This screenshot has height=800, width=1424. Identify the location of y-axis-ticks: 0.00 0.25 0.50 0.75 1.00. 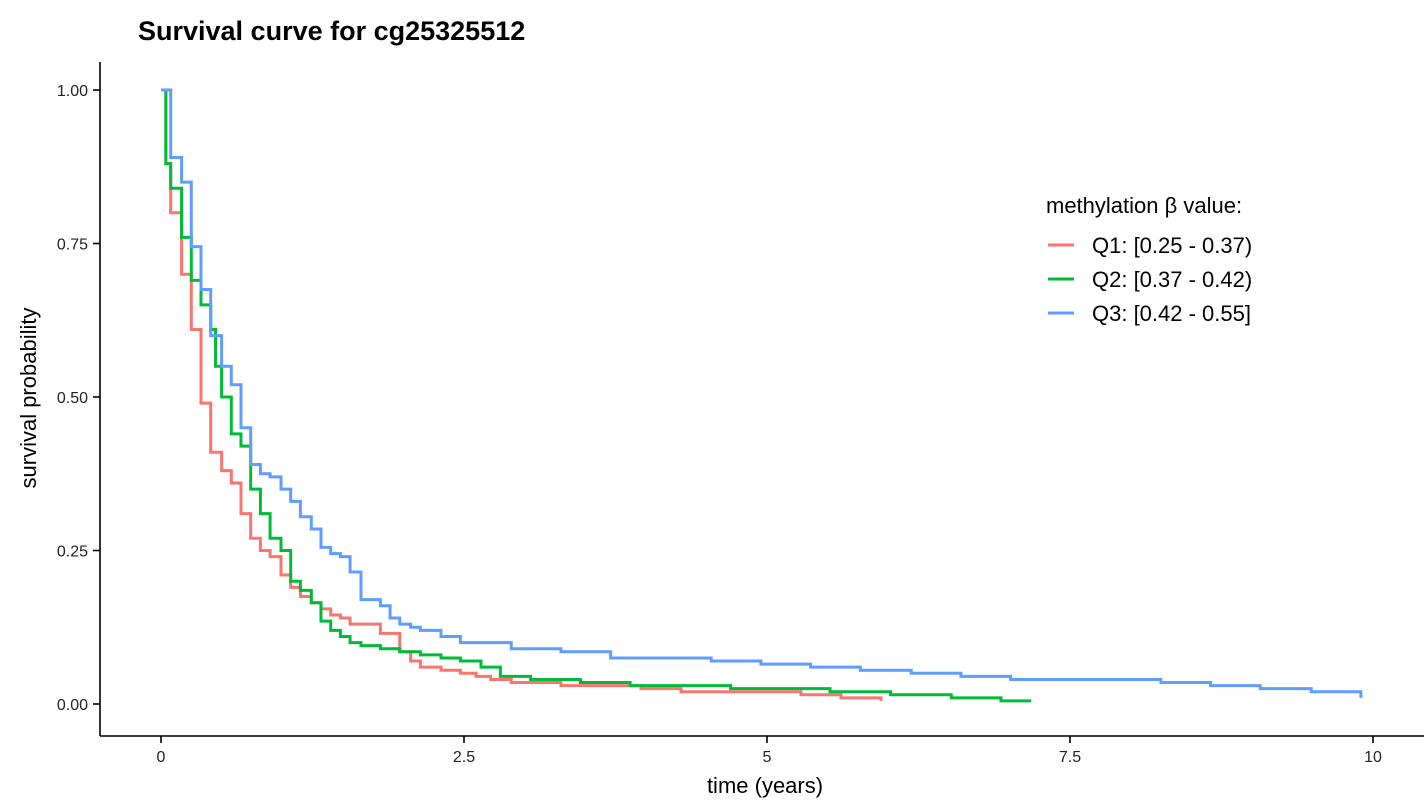
(78, 398).